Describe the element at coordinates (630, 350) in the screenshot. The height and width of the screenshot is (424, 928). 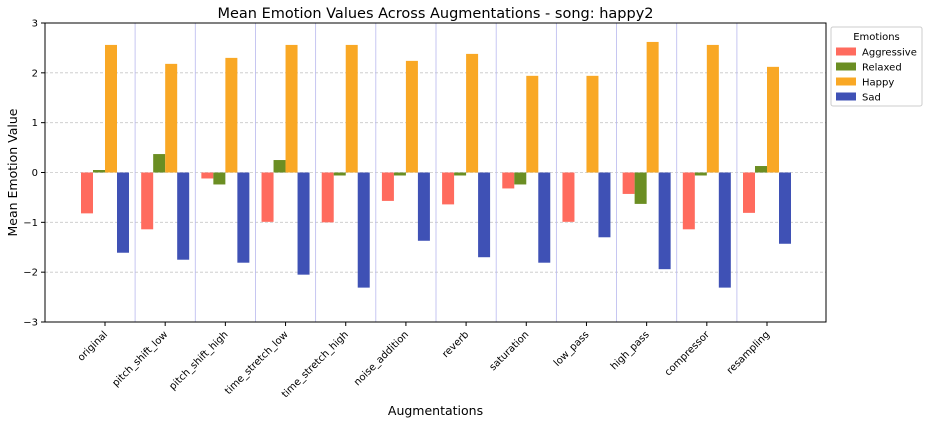
I see `x-tick-label-high_pass: high_pass` at that location.